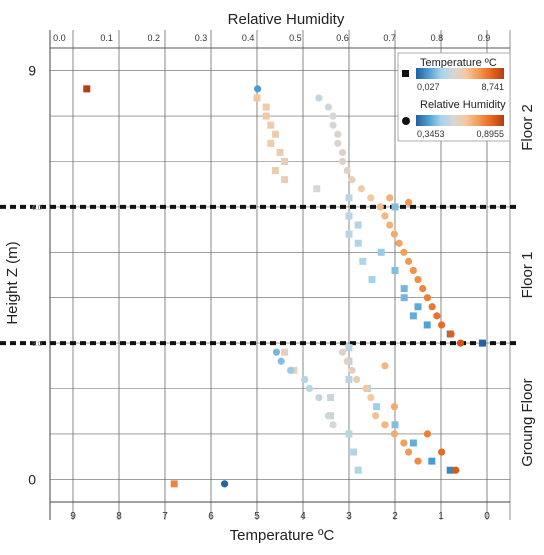 This screenshot has width=544, height=555. What do you see at coordinates (165, 516) in the screenshot?
I see `bottom-tick-label: 7` at bounding box center [165, 516].